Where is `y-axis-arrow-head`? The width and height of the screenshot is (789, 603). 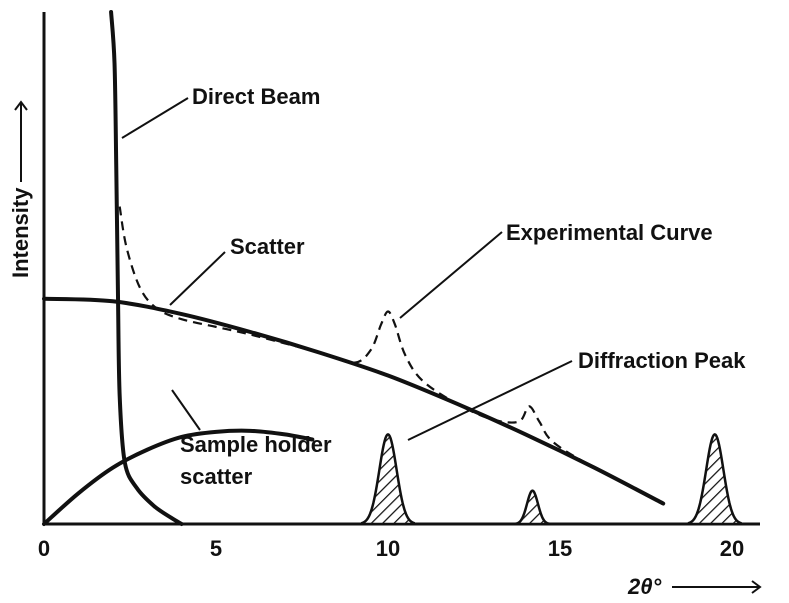 y-axis-arrow-head is located at coordinates (21, 105).